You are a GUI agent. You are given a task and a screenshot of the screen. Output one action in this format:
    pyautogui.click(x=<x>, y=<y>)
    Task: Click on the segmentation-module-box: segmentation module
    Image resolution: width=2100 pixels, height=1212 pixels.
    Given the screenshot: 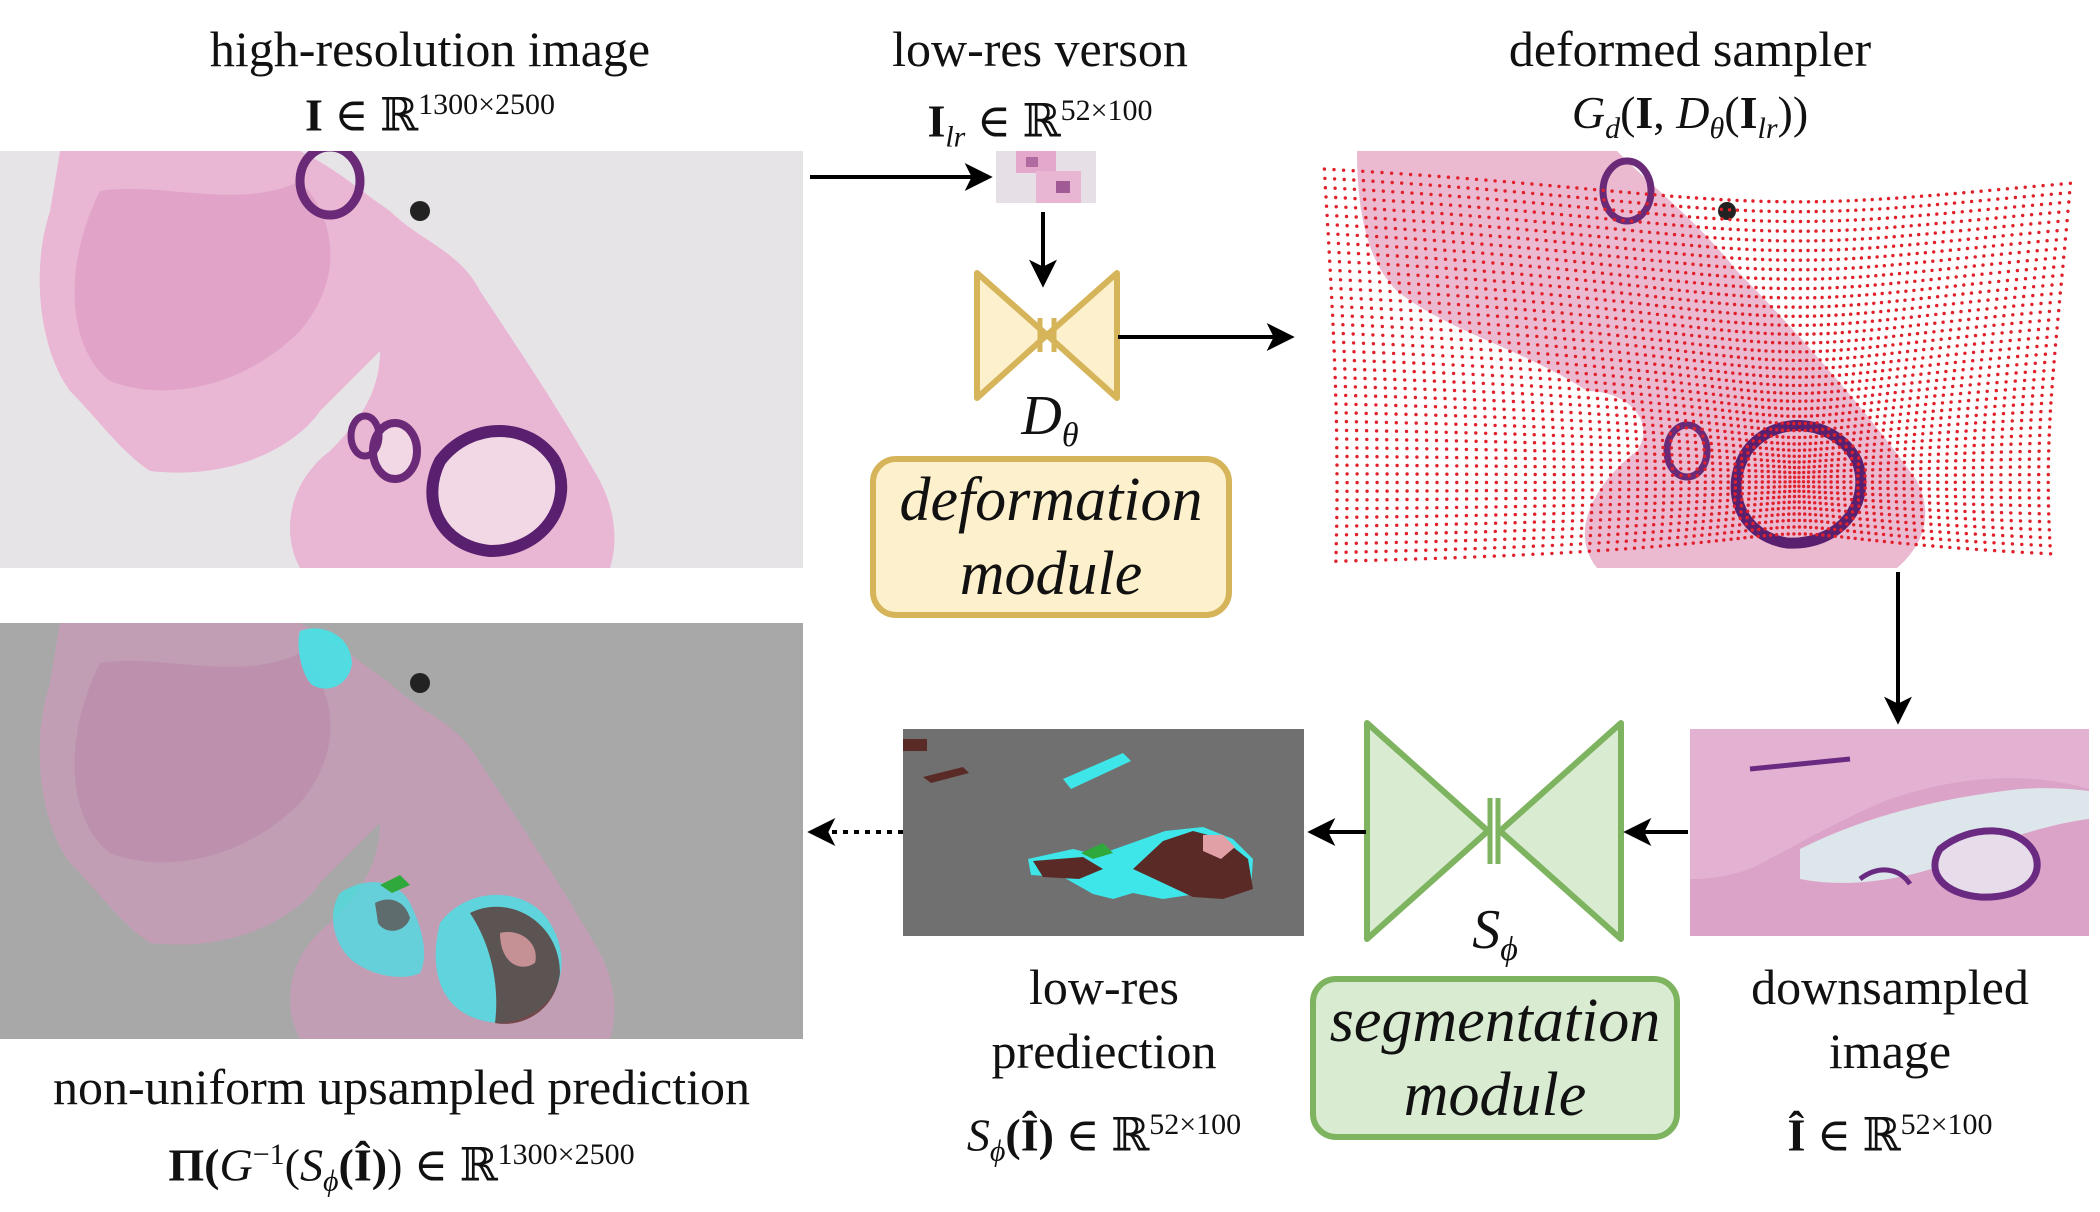 What is the action you would take?
    pyautogui.click(x=1495, y=1058)
    